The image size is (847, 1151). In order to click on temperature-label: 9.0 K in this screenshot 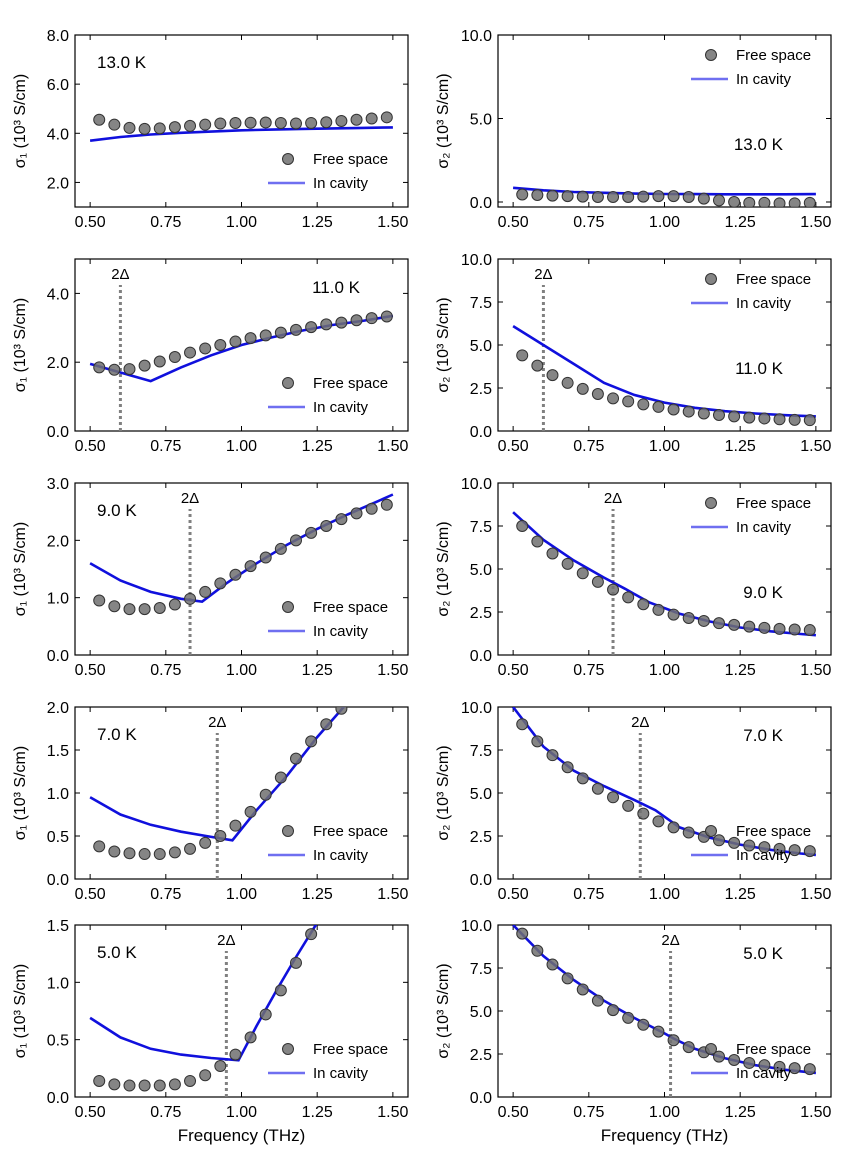, I will do `click(117, 510)`.